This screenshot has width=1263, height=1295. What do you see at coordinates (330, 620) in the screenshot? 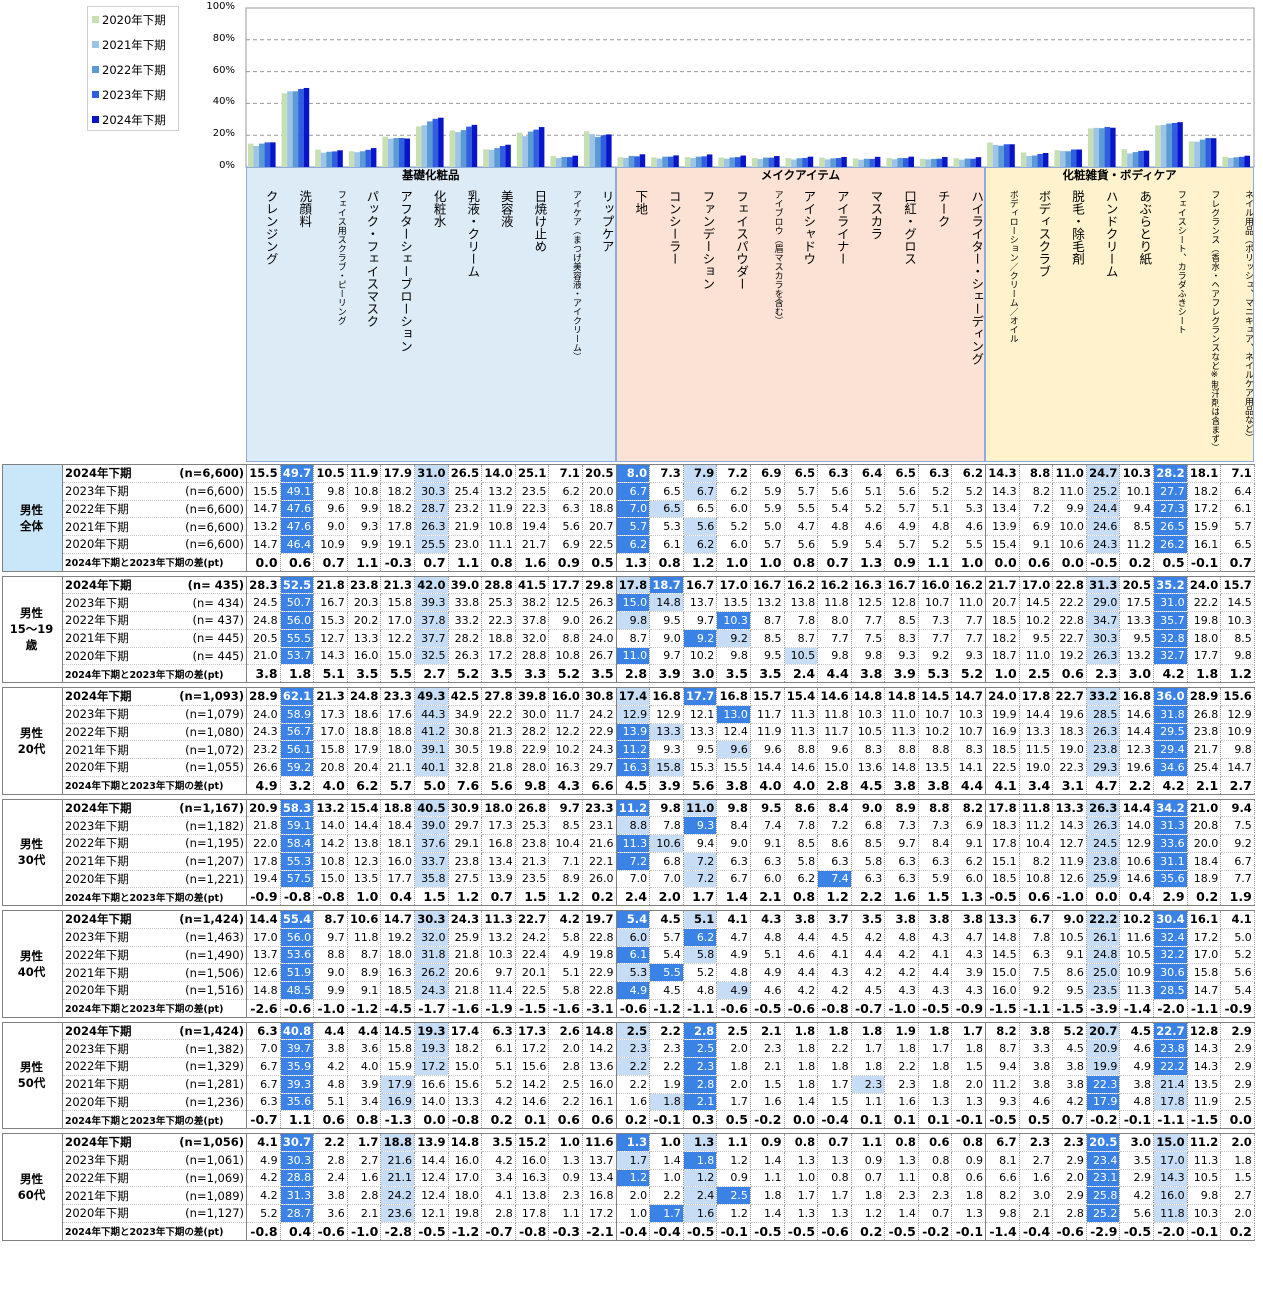
I see `value-cell: 15.3` at bounding box center [330, 620].